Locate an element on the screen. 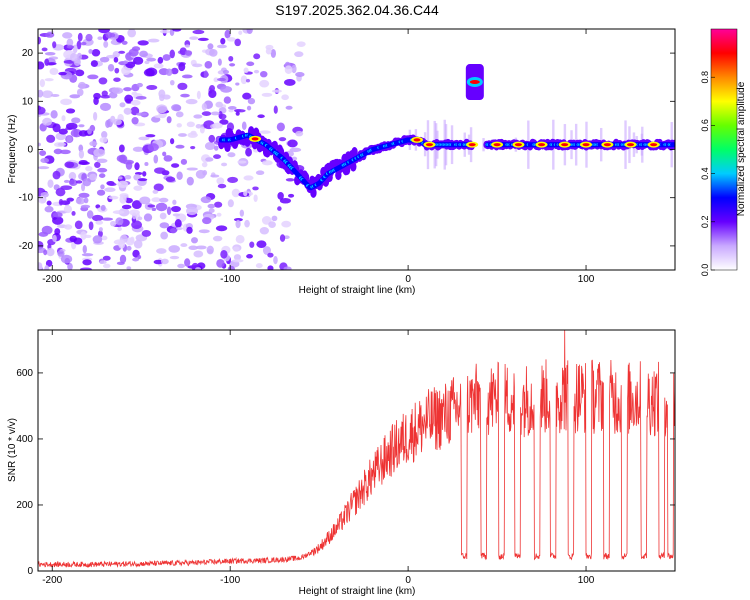 The image size is (750, 600). spectrogram-y-tick-label: 0 is located at coordinates (30, 150).